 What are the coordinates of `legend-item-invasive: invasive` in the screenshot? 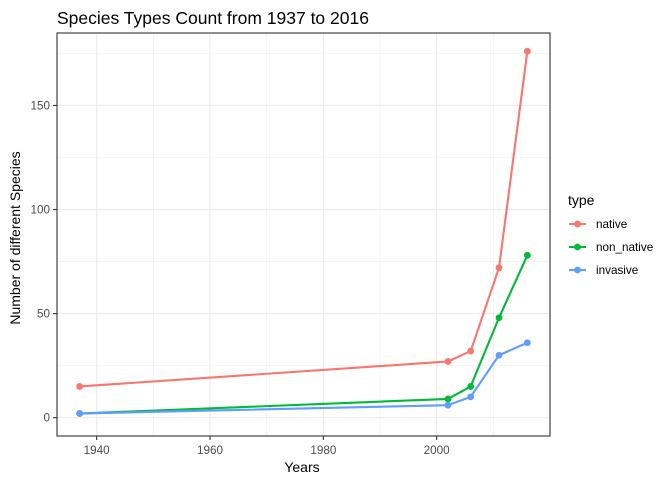 It's located at (603, 270).